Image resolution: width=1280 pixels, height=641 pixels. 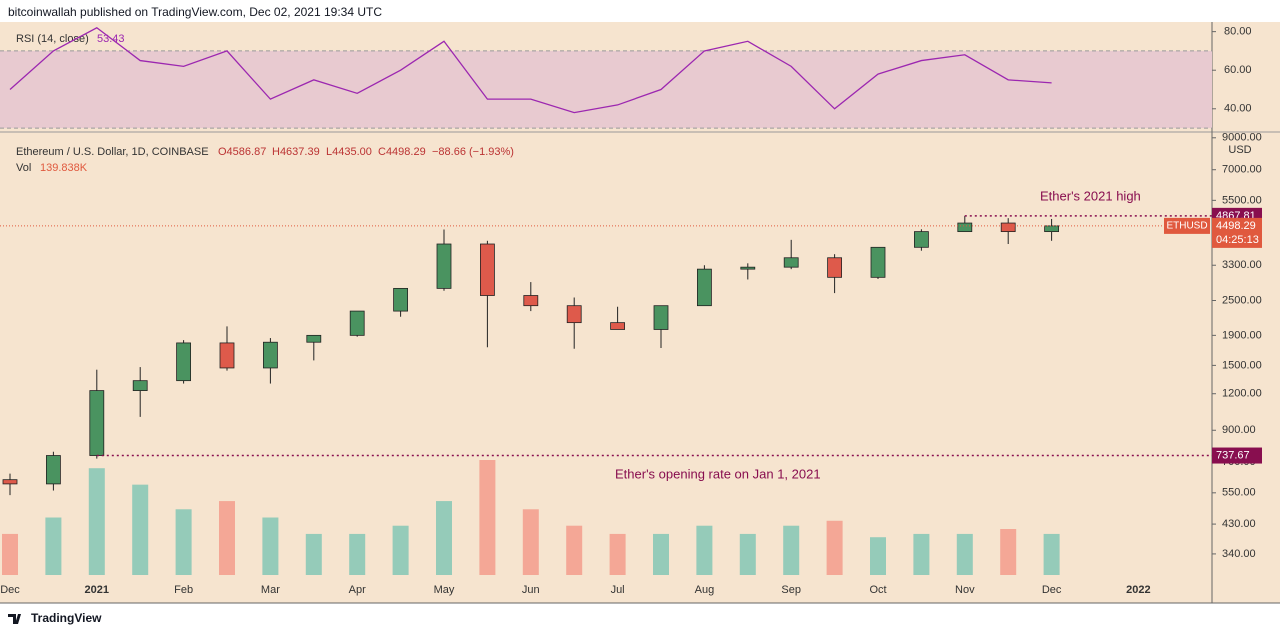 I want to click on y-tick-label: 3300.00, so click(x=1242, y=265).